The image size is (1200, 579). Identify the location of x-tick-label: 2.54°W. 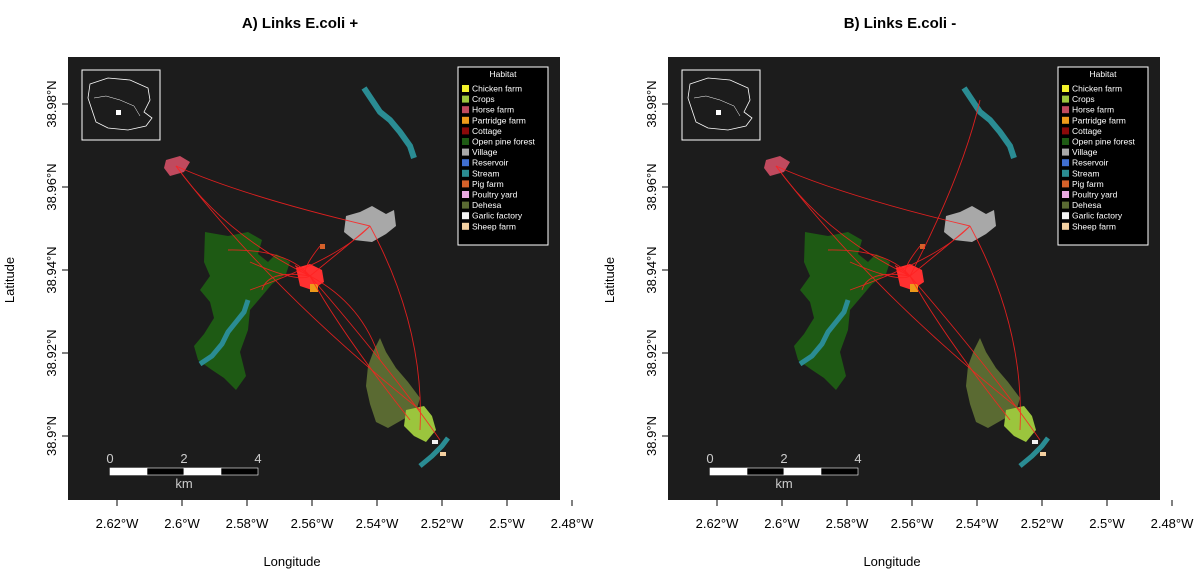
(378, 523).